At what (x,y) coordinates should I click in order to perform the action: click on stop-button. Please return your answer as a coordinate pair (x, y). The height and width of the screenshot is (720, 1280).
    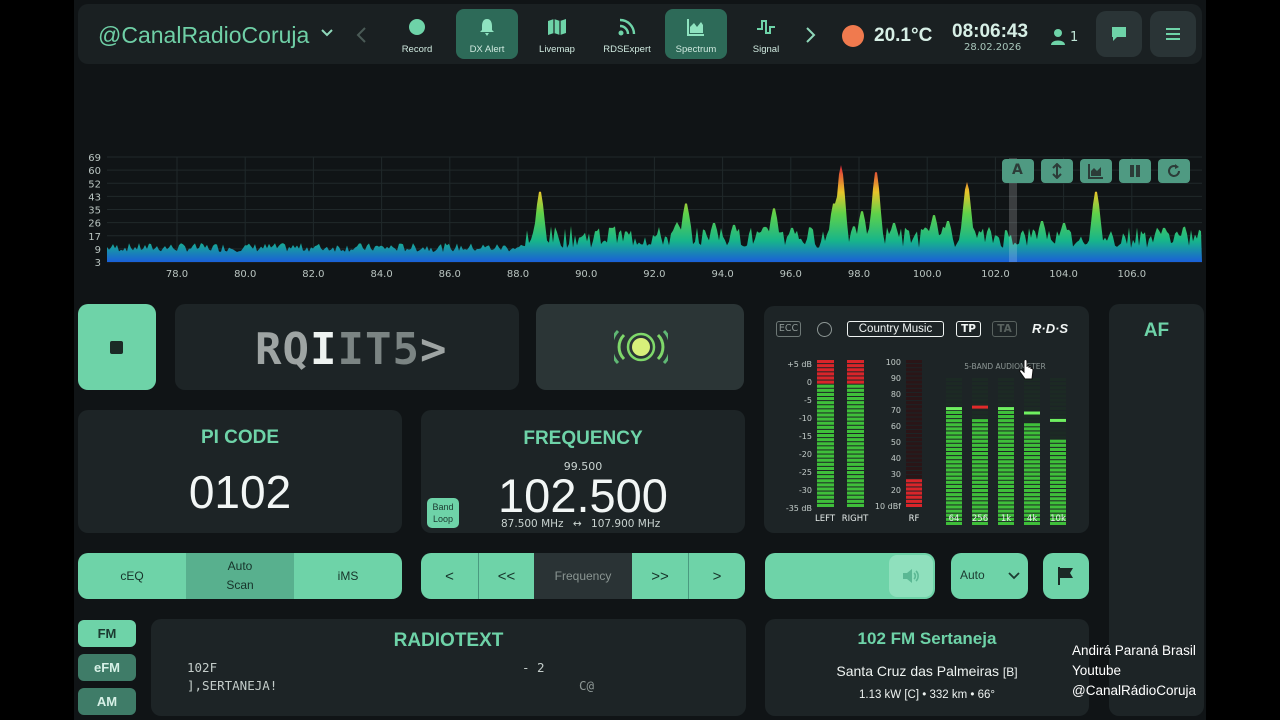
    Looking at the image, I should click on (117, 347).